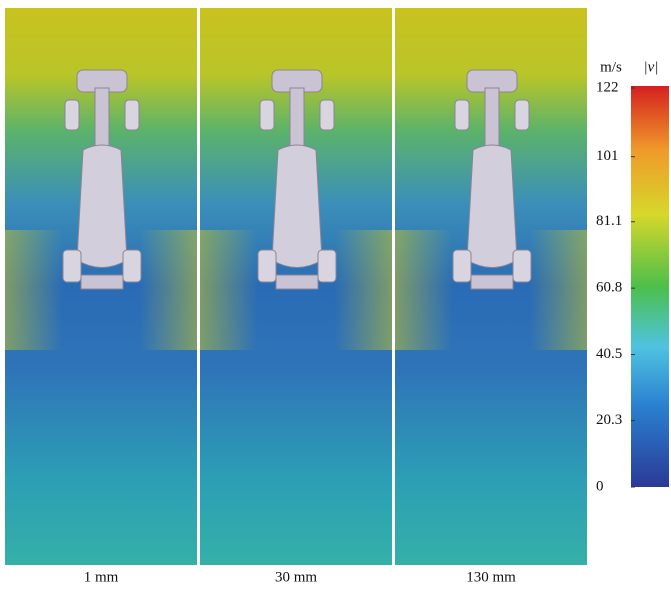  What do you see at coordinates (609, 354) in the screenshot?
I see `colorbar-tick-label: 40.5` at bounding box center [609, 354].